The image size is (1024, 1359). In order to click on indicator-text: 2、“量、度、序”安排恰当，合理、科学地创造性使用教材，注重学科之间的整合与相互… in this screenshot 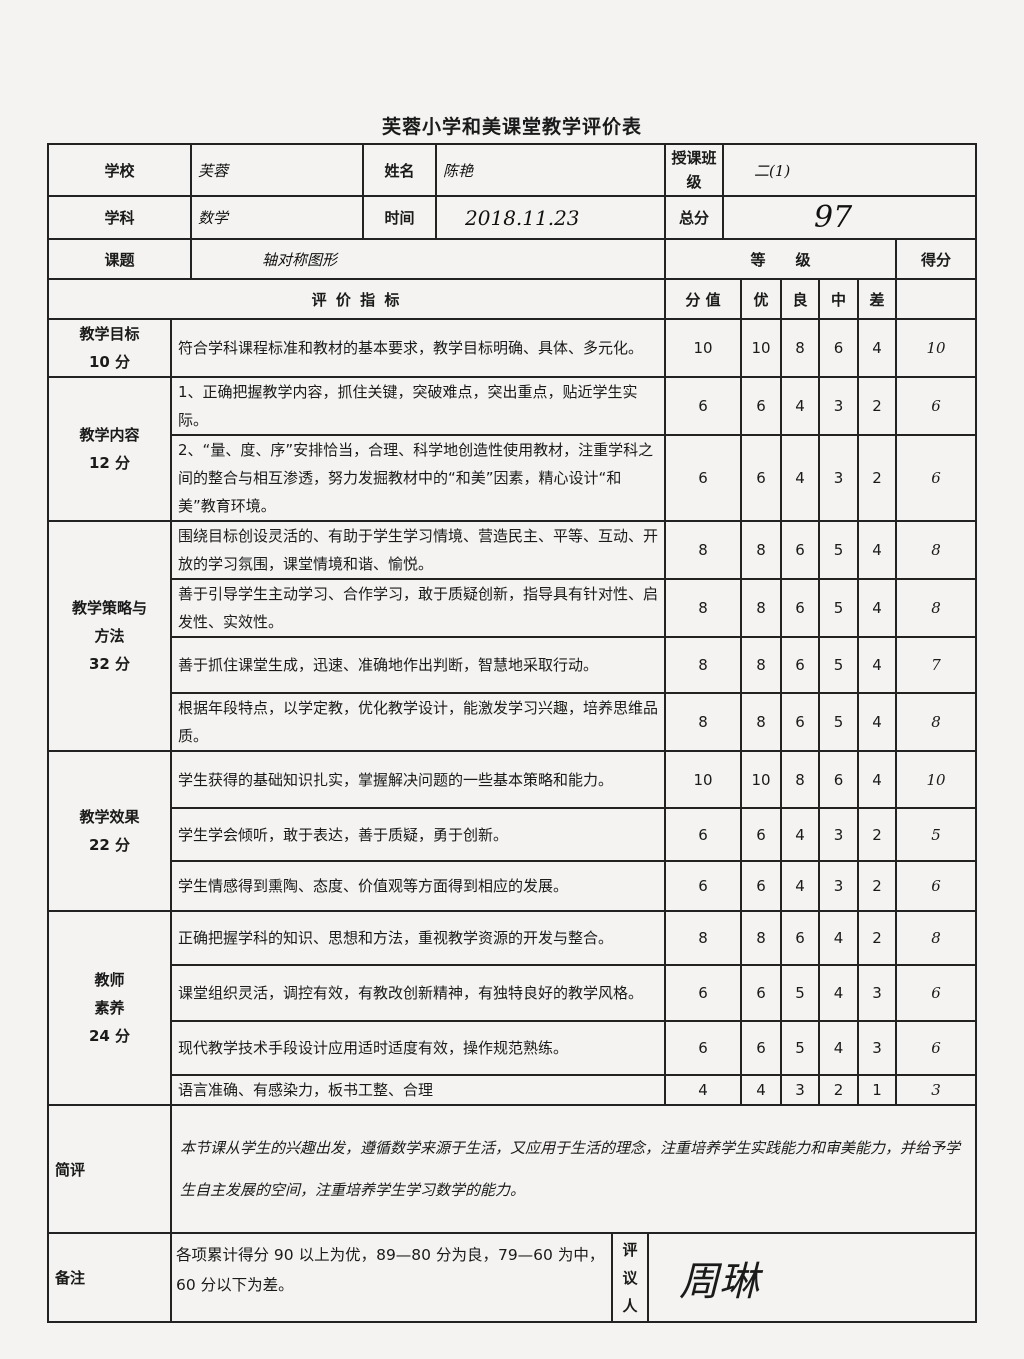, I will do `click(418, 478)`.